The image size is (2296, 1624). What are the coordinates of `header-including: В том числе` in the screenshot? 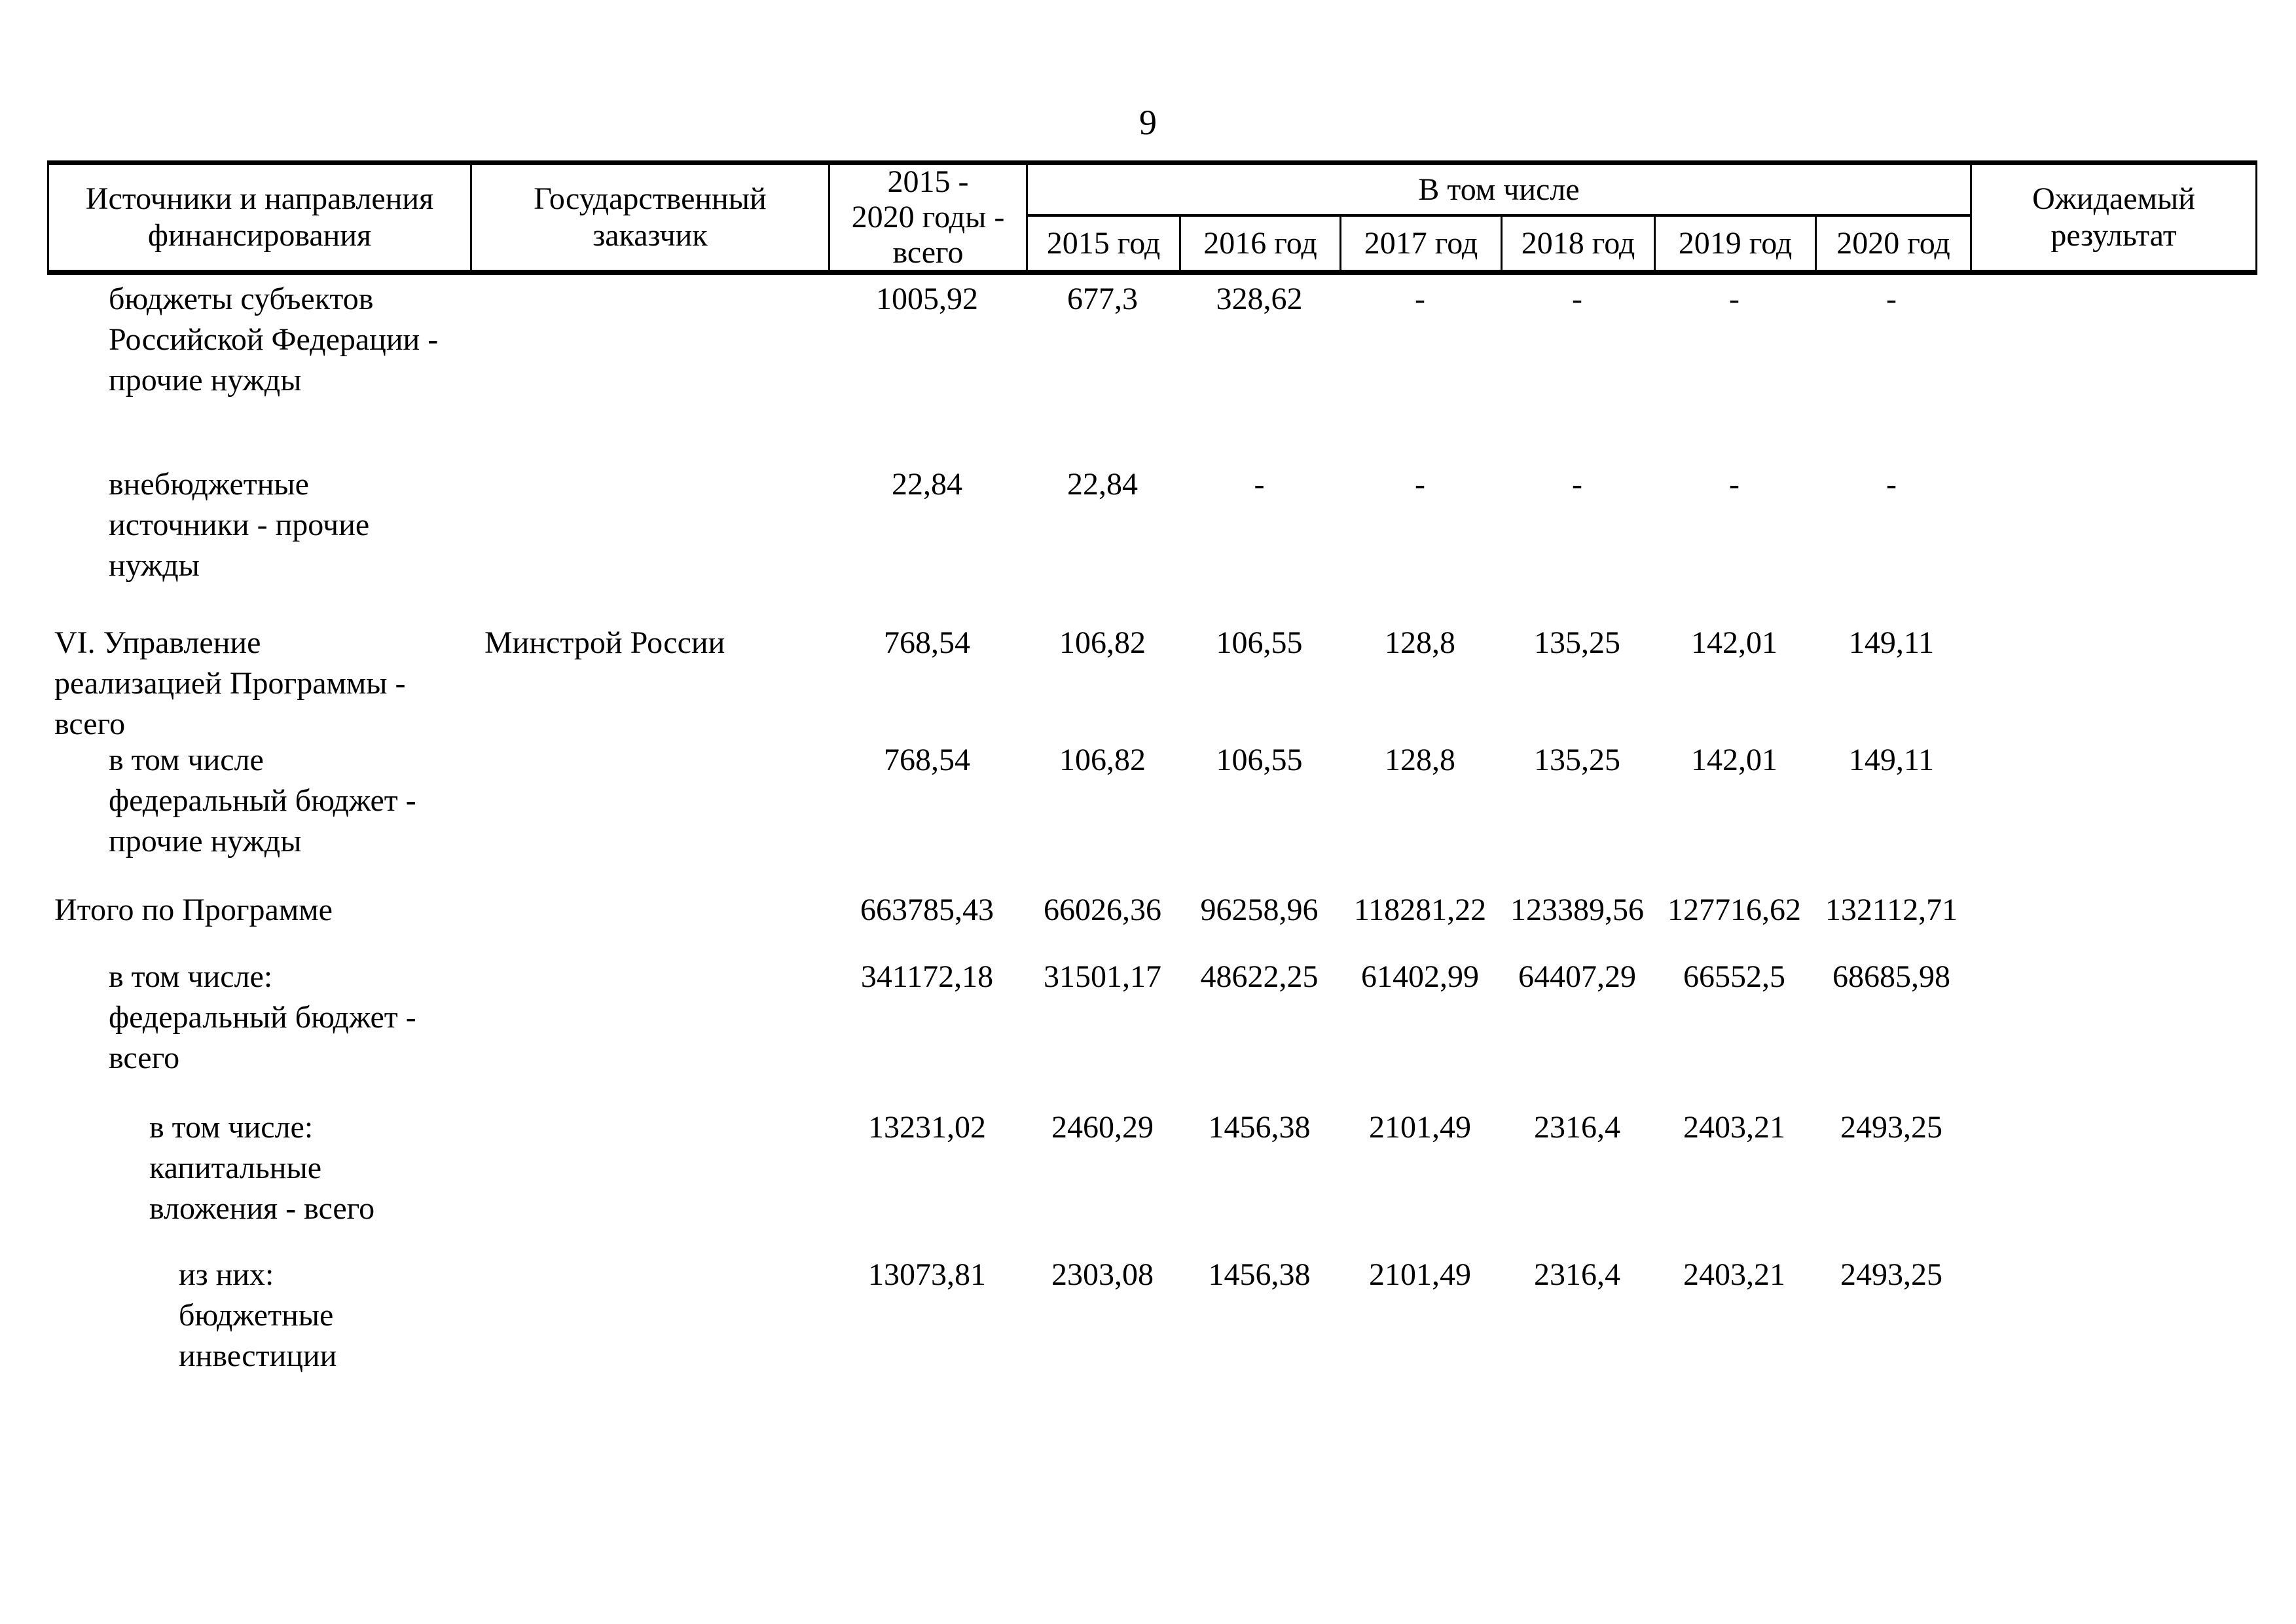 It's located at (1499, 191).